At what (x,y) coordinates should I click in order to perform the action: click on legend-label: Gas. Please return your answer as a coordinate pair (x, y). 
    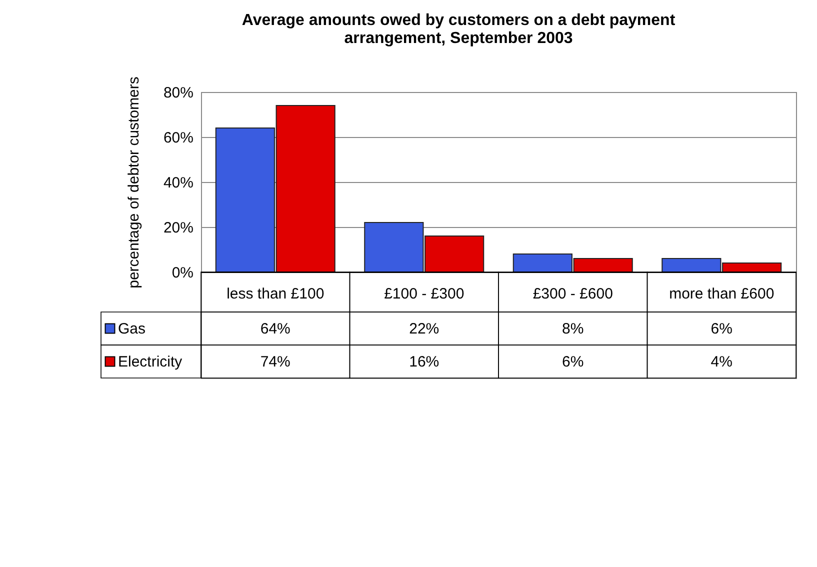
    Looking at the image, I should click on (132, 329).